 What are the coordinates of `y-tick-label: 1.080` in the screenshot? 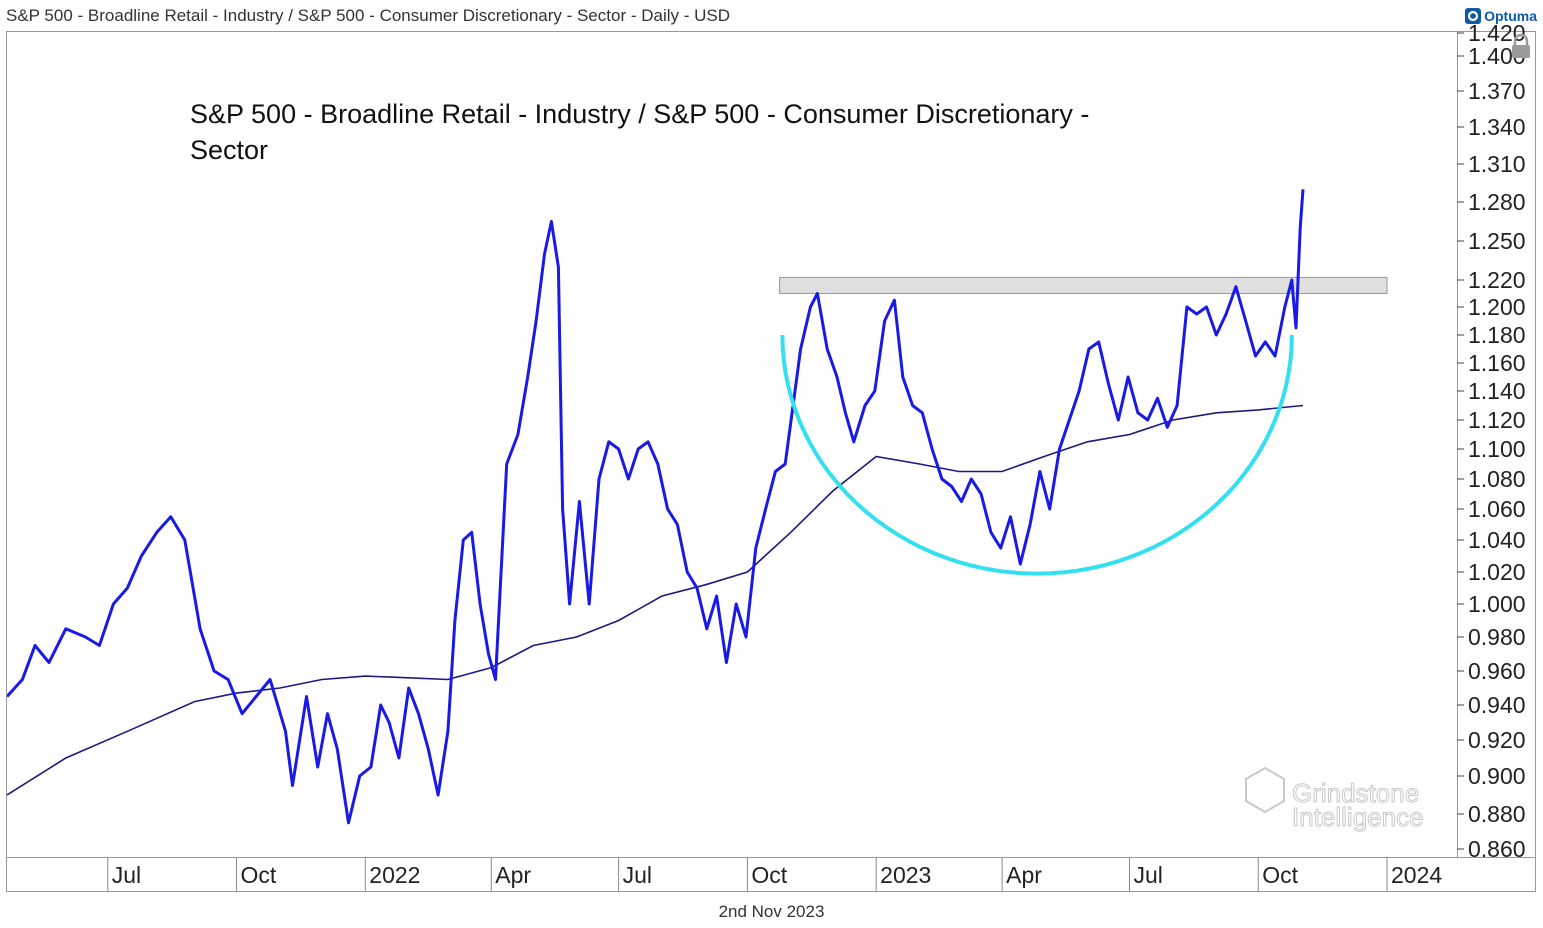 It's located at (1497, 479).